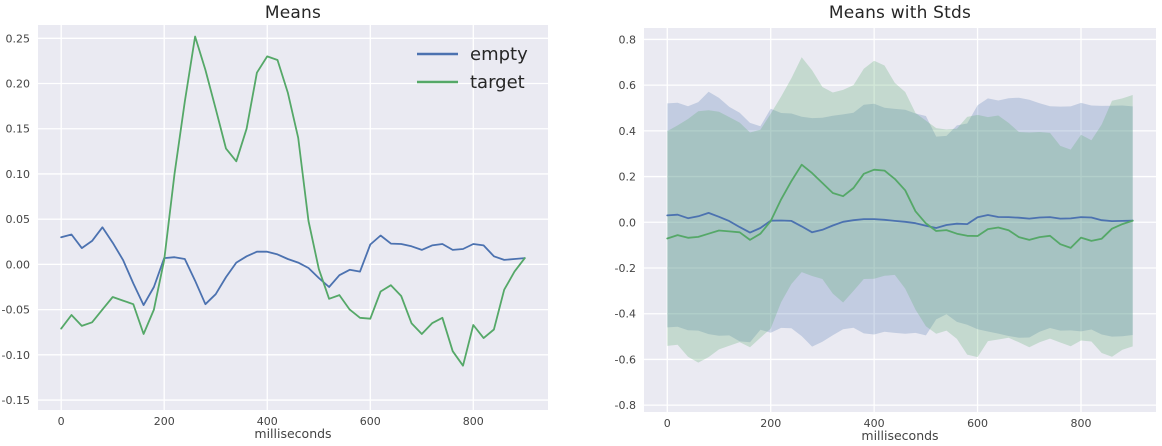 Image resolution: width=1162 pixels, height=446 pixels. I want to click on y-tick-label: 0.8, so click(628, 39).